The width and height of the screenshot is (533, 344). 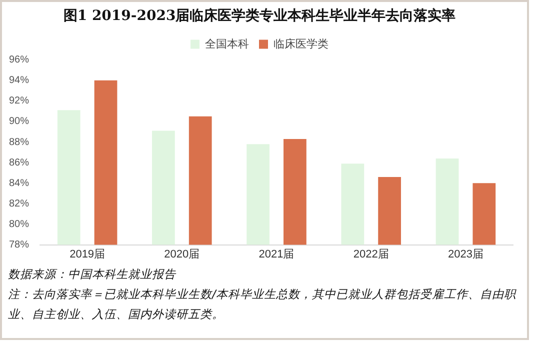 What do you see at coordinates (19, 80) in the screenshot?
I see `y-tick-label: 94%` at bounding box center [19, 80].